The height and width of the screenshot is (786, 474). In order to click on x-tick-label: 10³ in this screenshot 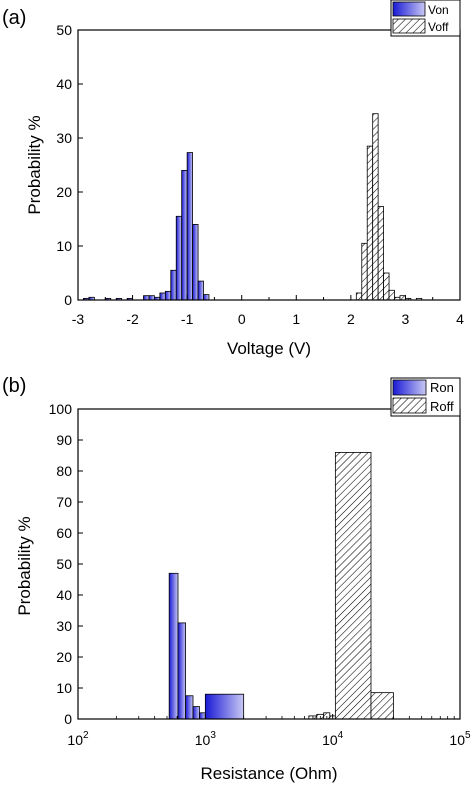, I will do `click(206, 739)`.